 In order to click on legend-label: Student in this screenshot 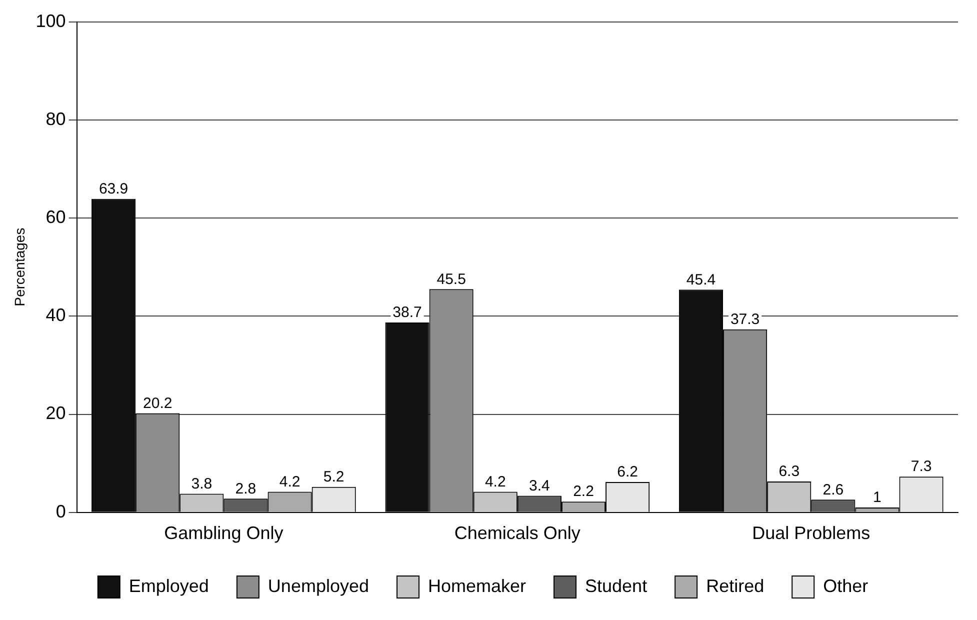, I will do `click(616, 586)`.